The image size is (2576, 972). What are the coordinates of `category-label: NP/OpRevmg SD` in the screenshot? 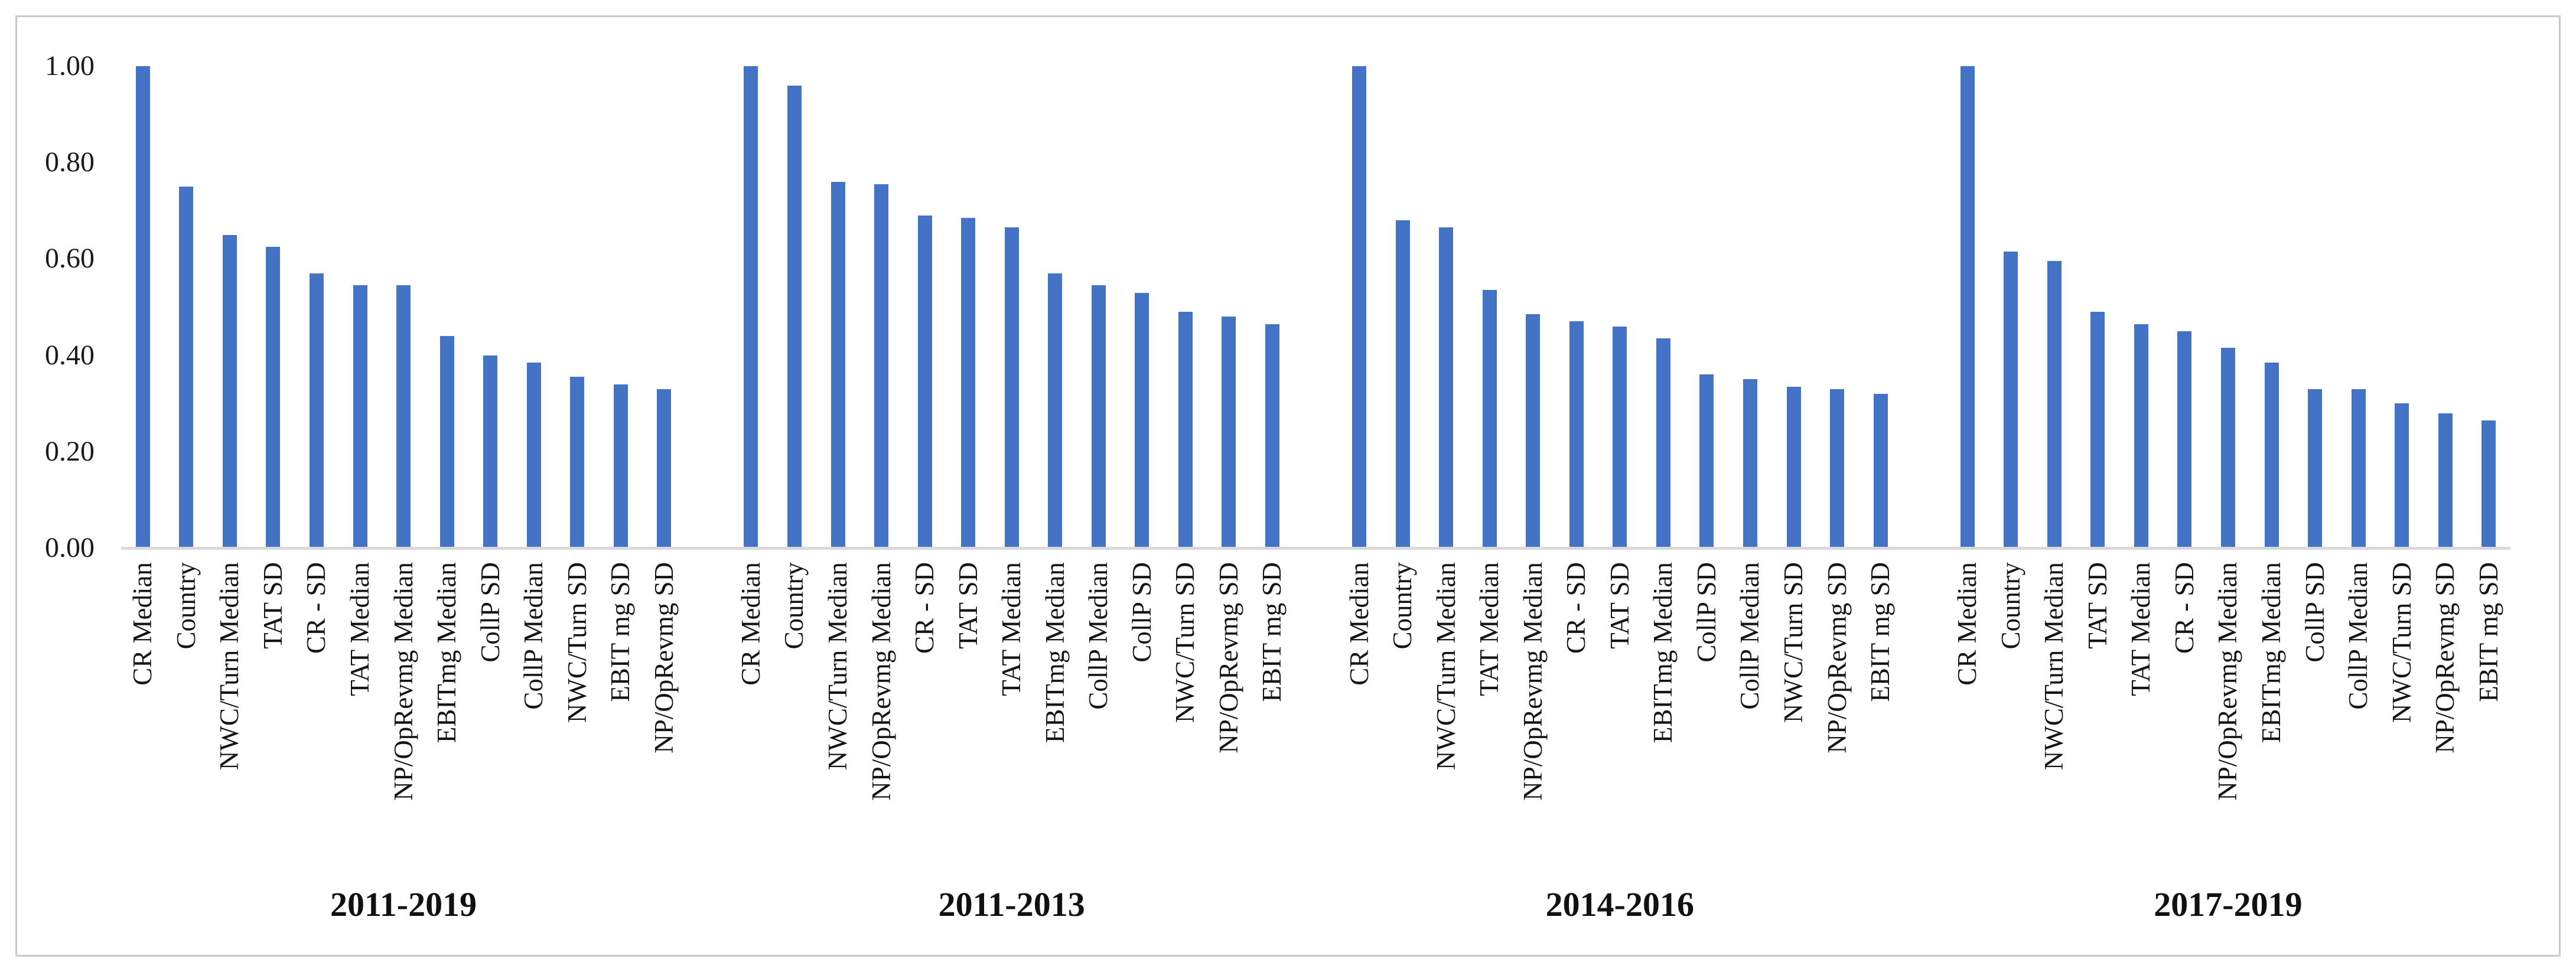 It's located at (2445, 658).